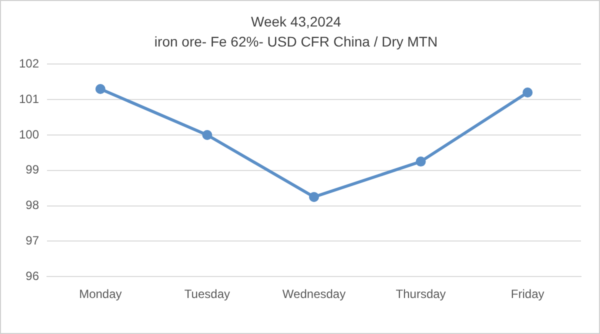 The width and height of the screenshot is (600, 334). Describe the element at coordinates (421, 294) in the screenshot. I see `x-tick-label: Thursday` at that location.